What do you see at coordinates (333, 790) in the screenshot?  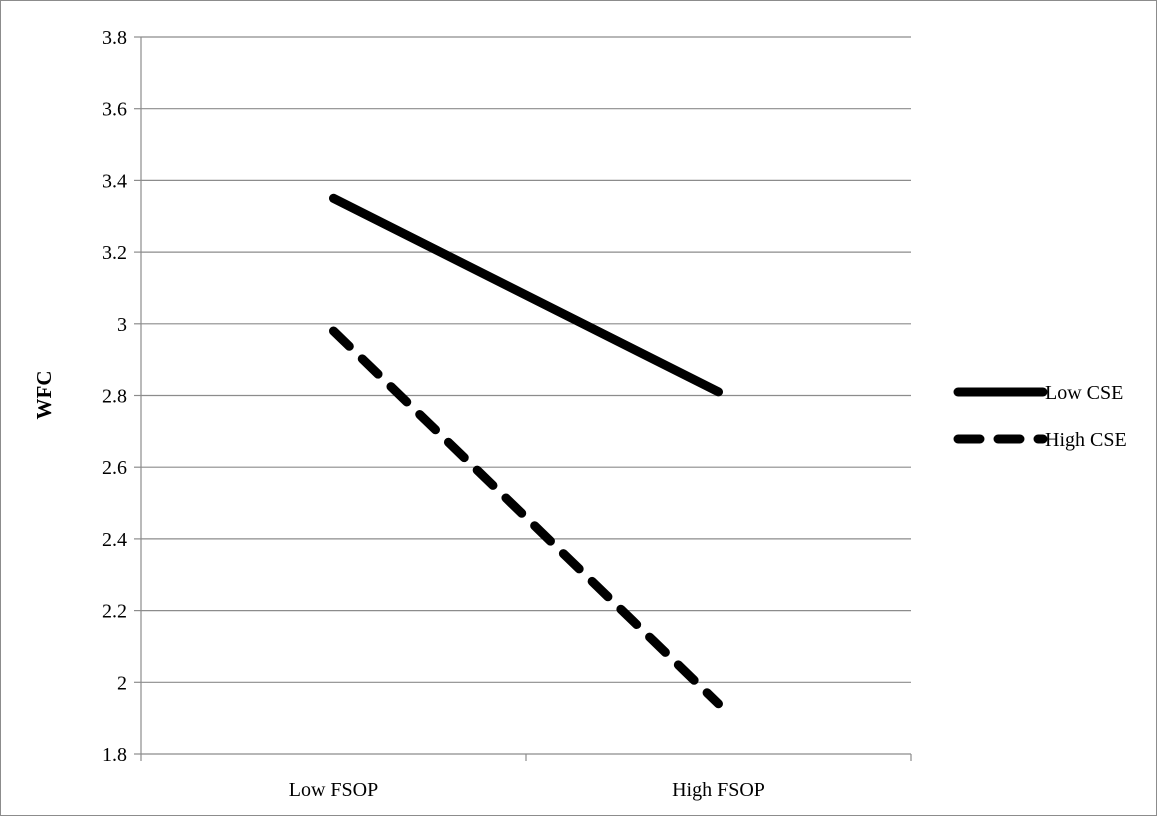 I see `x-tick-label: Low FSOP` at bounding box center [333, 790].